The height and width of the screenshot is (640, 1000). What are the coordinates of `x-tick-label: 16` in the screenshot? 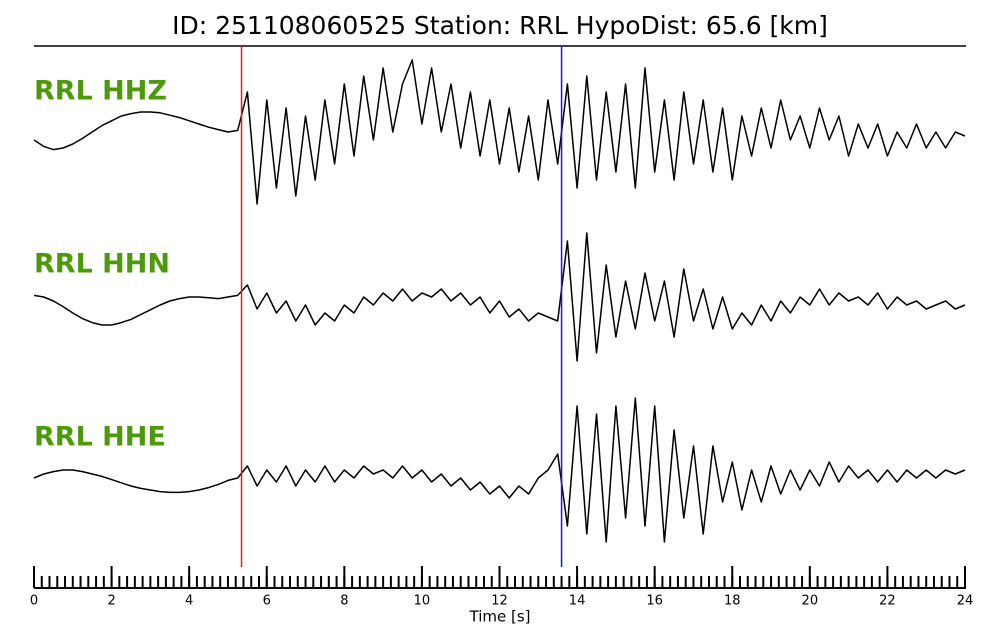 It's located at (654, 601).